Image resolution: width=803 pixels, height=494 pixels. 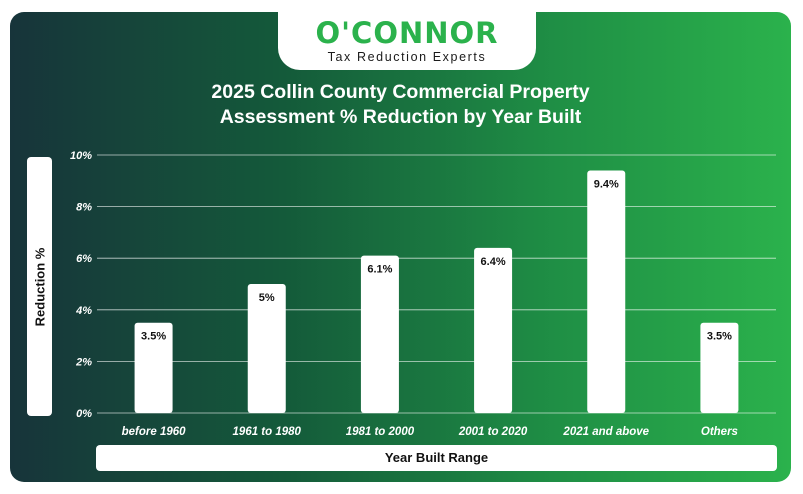 What do you see at coordinates (606, 184) in the screenshot?
I see `bar-value-label: 9.4%` at bounding box center [606, 184].